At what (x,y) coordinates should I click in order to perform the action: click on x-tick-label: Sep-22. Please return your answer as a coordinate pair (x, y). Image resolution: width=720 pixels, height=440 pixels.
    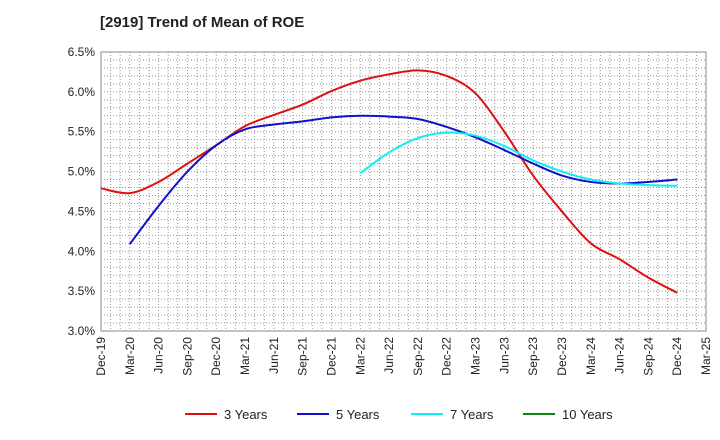
    Looking at the image, I should click on (418, 356).